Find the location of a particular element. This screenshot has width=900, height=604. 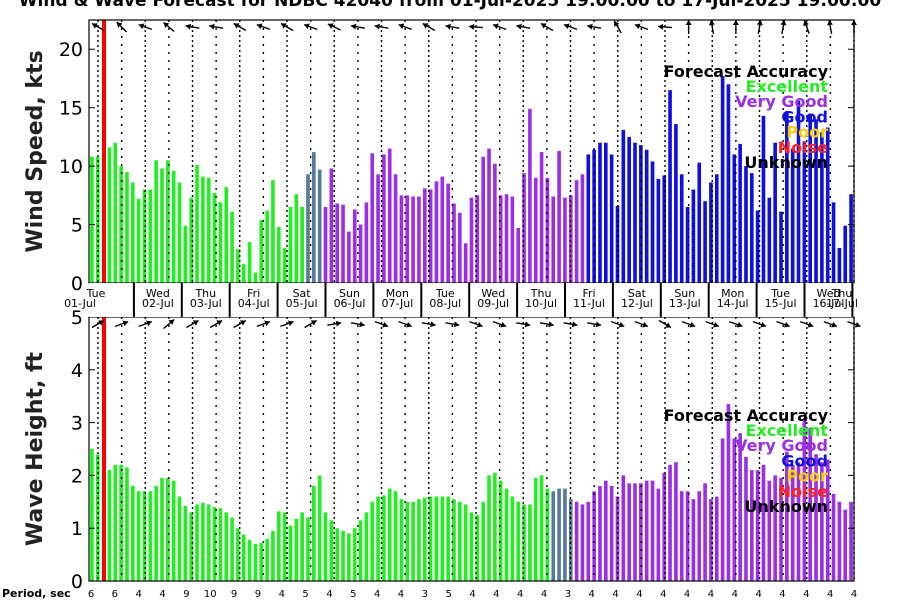

day-of-week-label: Tue is located at coordinates (780, 293).